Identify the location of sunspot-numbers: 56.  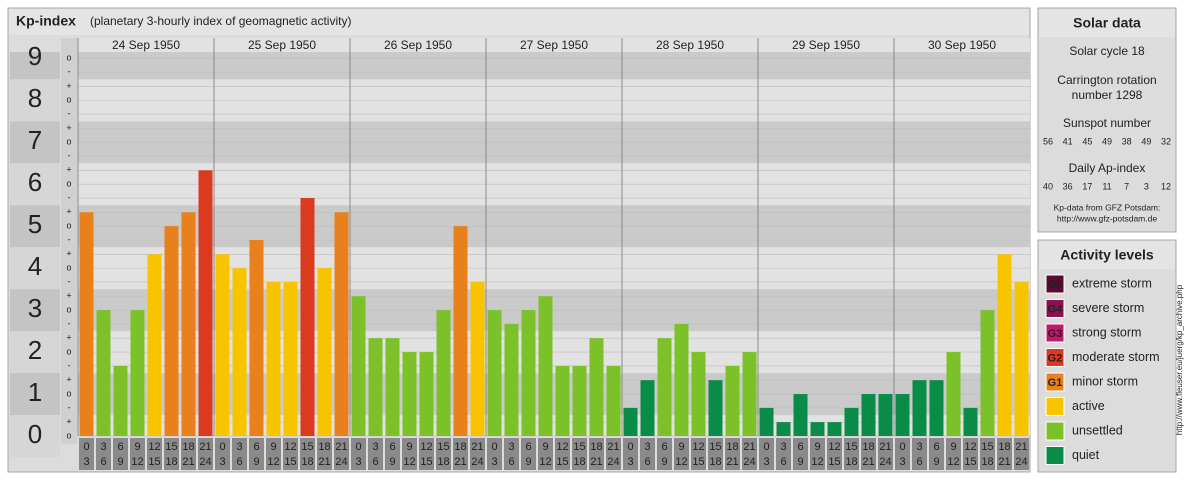
(1048, 141).